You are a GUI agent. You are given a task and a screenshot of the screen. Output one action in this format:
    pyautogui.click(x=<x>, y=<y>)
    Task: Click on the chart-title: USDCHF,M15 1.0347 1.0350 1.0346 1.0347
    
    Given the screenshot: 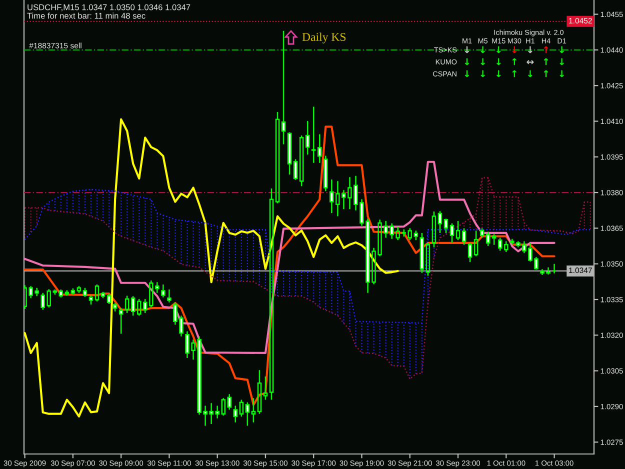 What is the action you would take?
    pyautogui.click(x=109, y=8)
    